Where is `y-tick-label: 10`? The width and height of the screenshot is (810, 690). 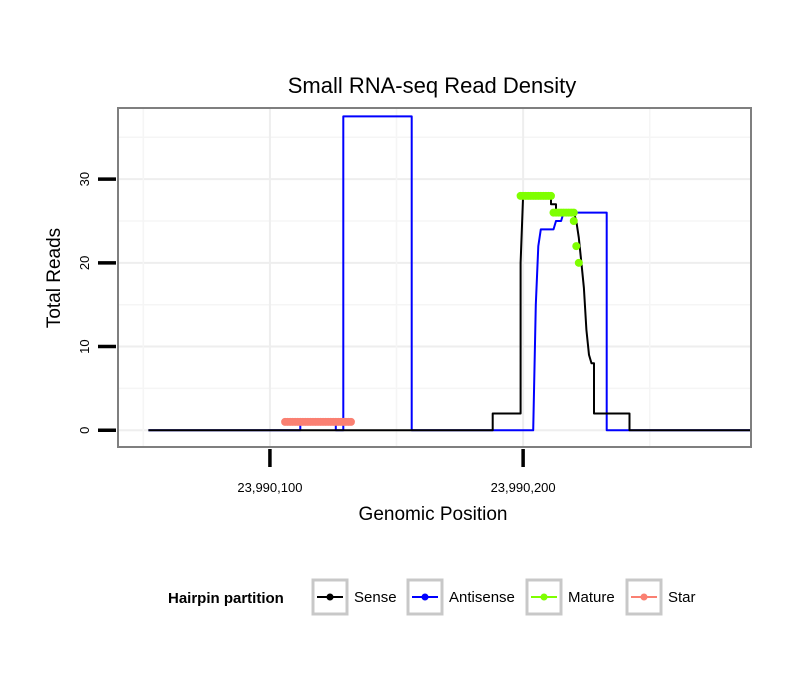 y-tick-label: 10 is located at coordinates (84, 346).